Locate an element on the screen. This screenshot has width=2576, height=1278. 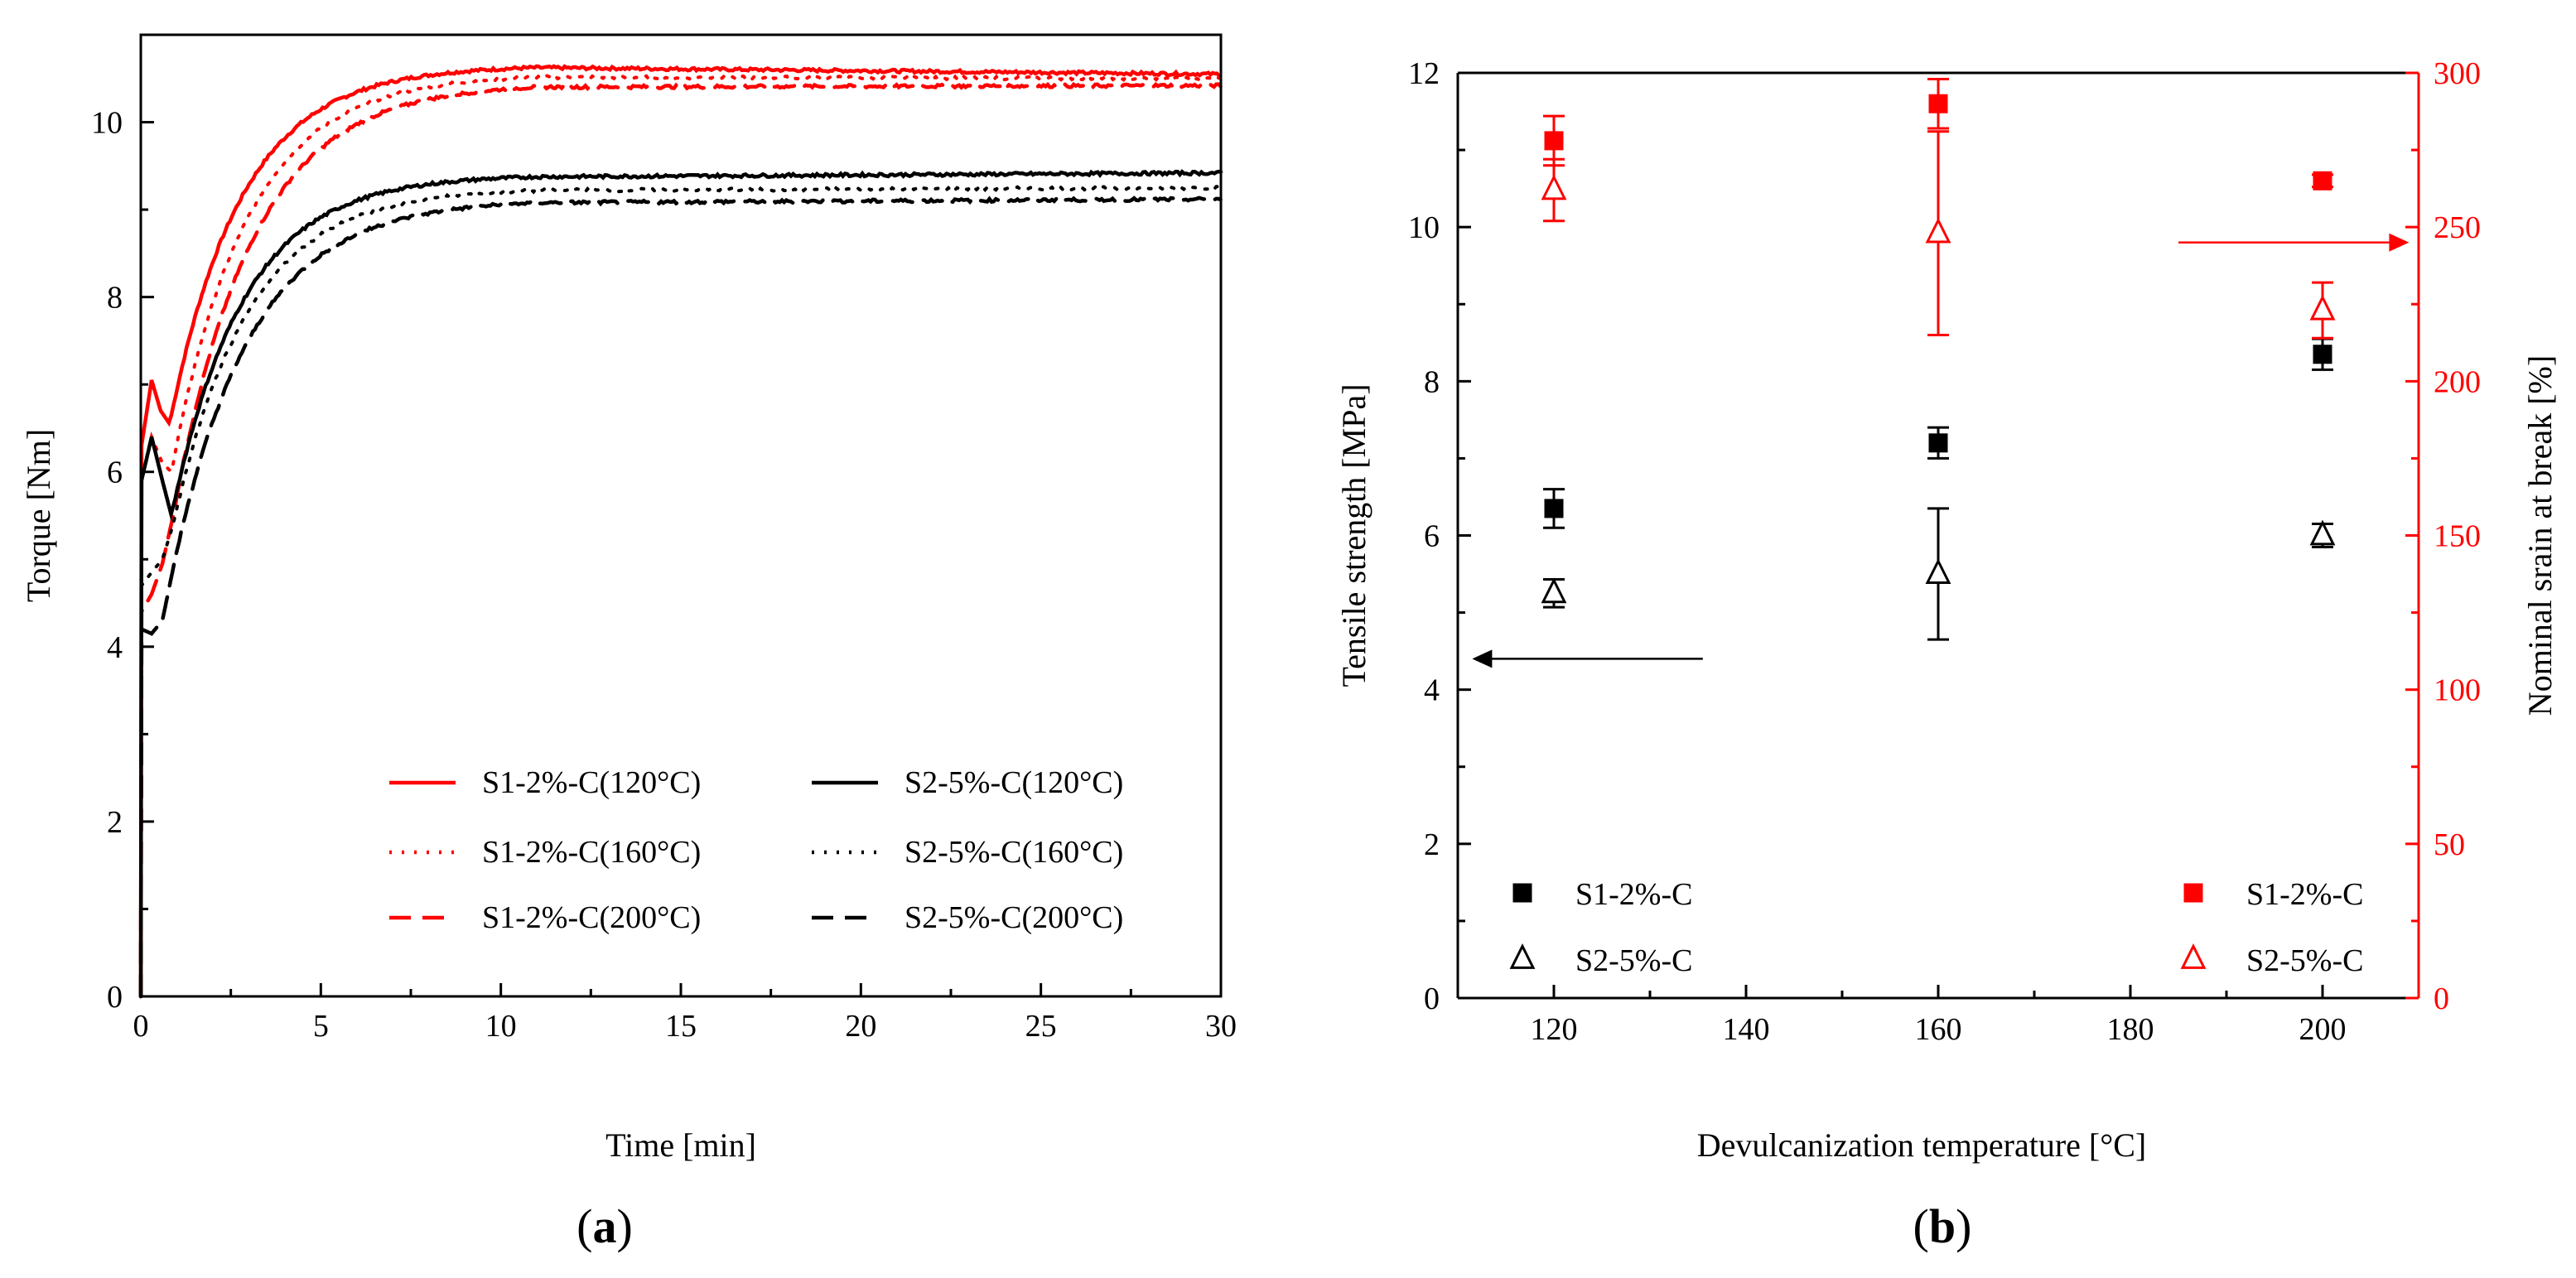
y2-tick-label: 100 is located at coordinates (2457, 690).